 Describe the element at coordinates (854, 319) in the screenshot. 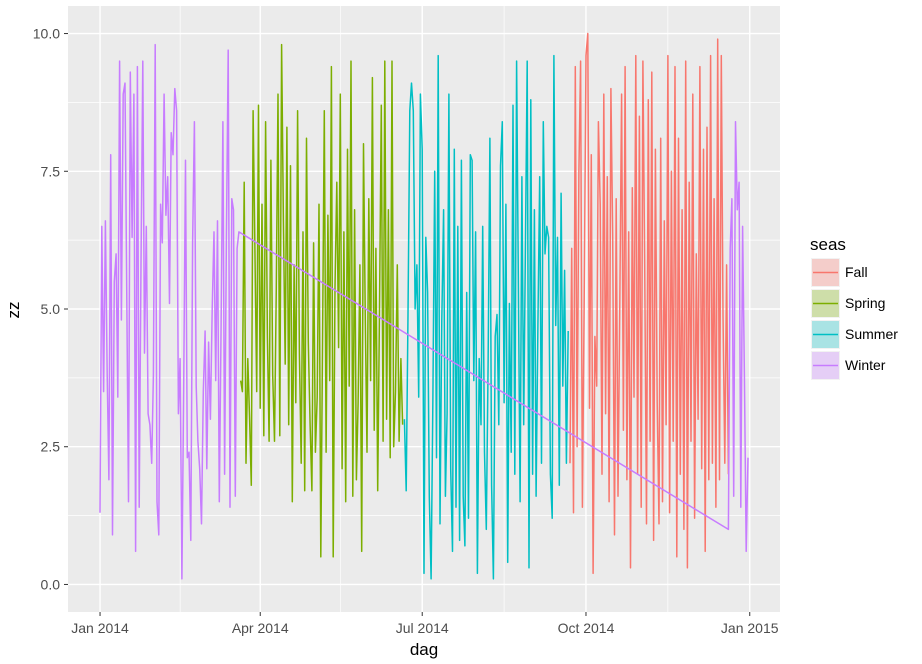

I see `legend: Fall Spring Summer Winter` at that location.